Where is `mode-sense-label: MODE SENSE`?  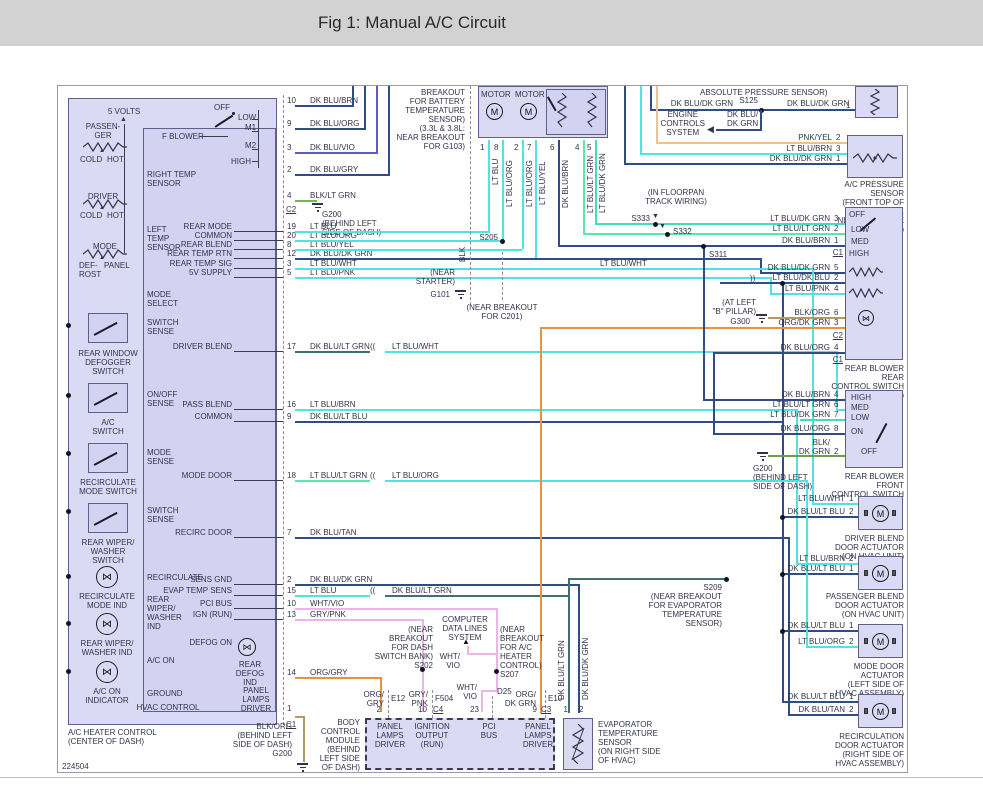
mode-sense-label: MODE SENSE is located at coordinates (161, 457).